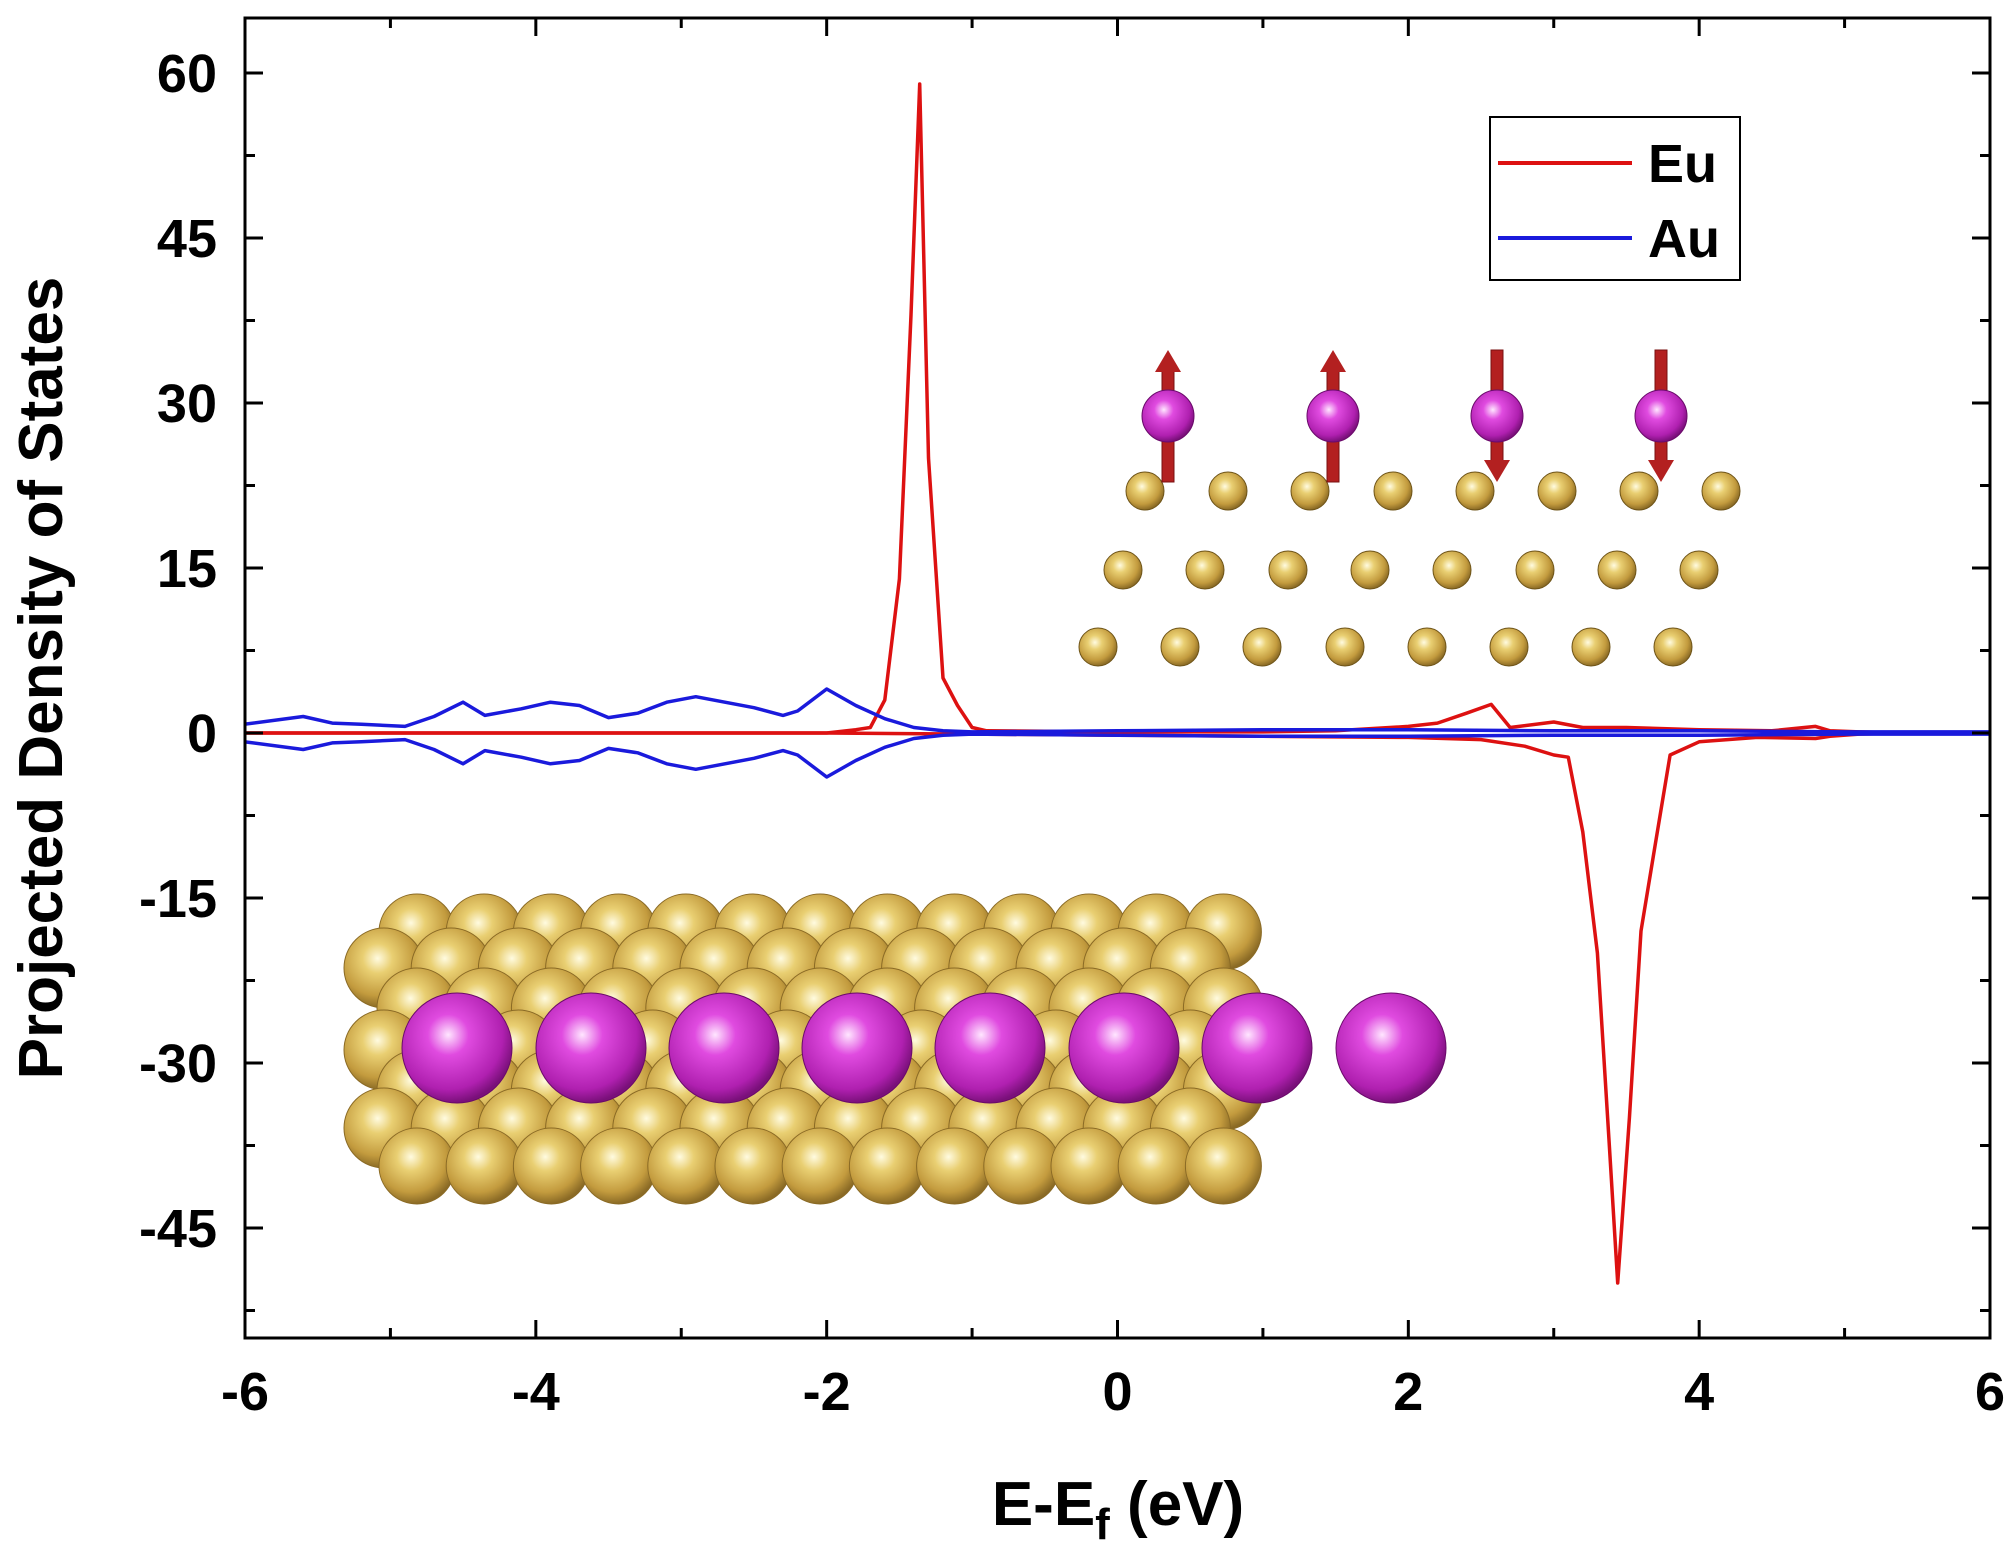 The height and width of the screenshot is (1545, 2016). I want to click on x-tick-labels: -6 -4 -2 0 2 4 6, so click(1113, 1392).